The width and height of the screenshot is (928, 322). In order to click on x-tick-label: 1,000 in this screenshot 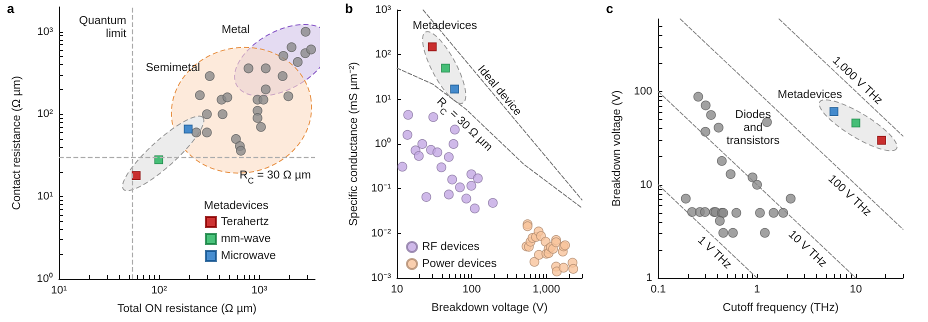, I will do `click(546, 290)`.